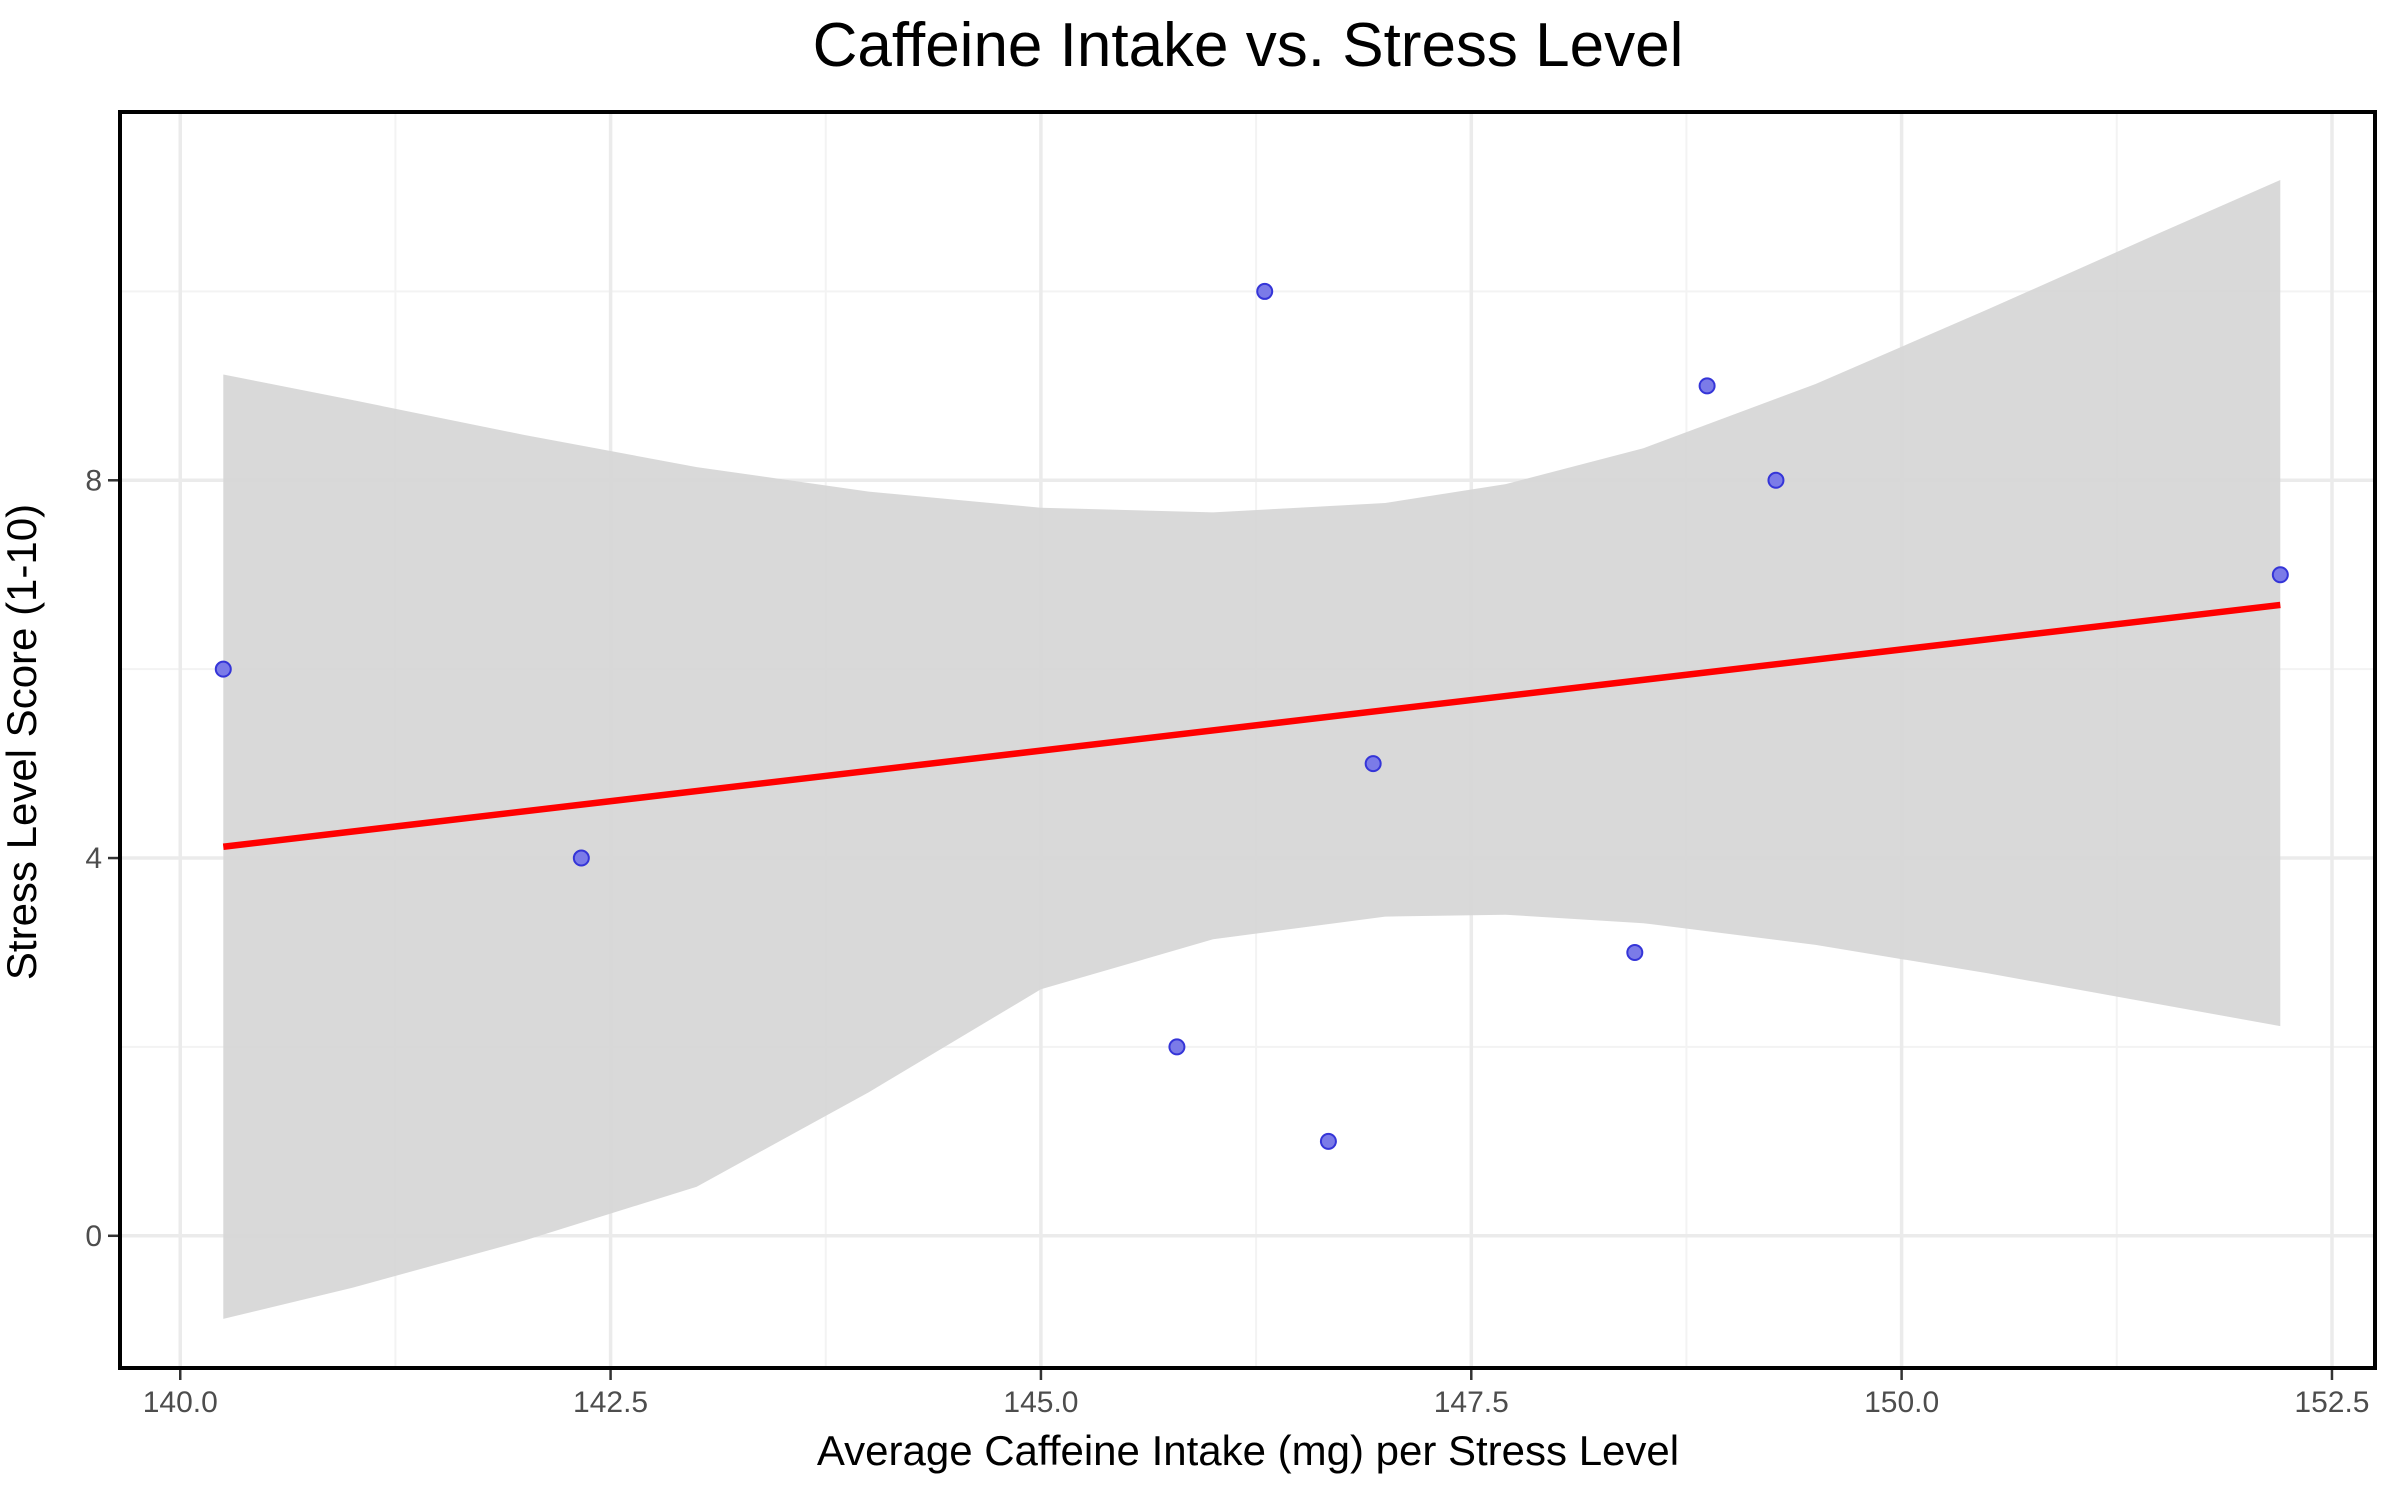 The height and width of the screenshot is (1500, 2400). What do you see at coordinates (180, 1402) in the screenshot?
I see `x-tick-label: 140.0` at bounding box center [180, 1402].